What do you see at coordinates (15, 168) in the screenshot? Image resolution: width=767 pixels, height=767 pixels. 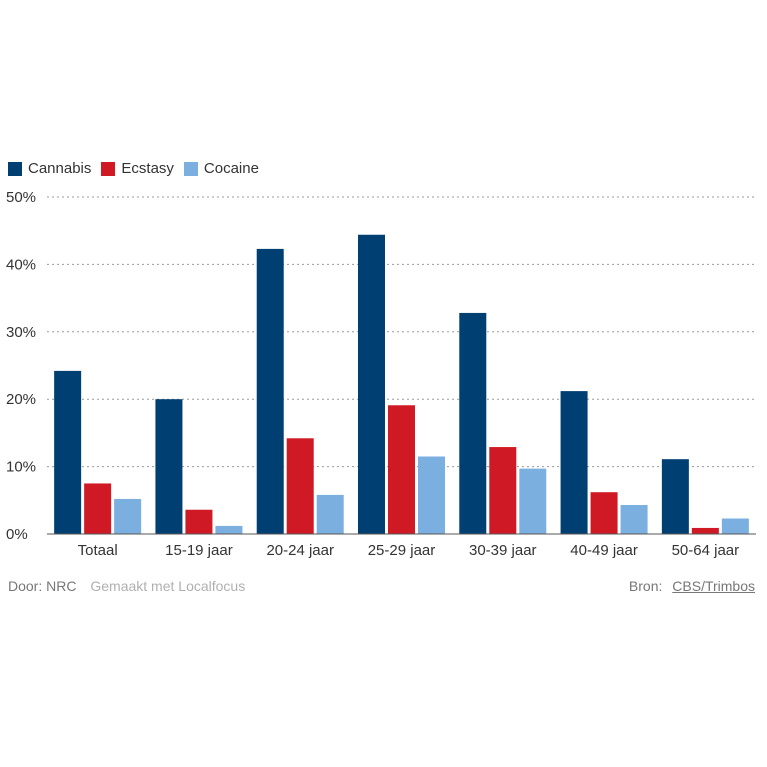 I see `legend-swatch-cannabis` at bounding box center [15, 168].